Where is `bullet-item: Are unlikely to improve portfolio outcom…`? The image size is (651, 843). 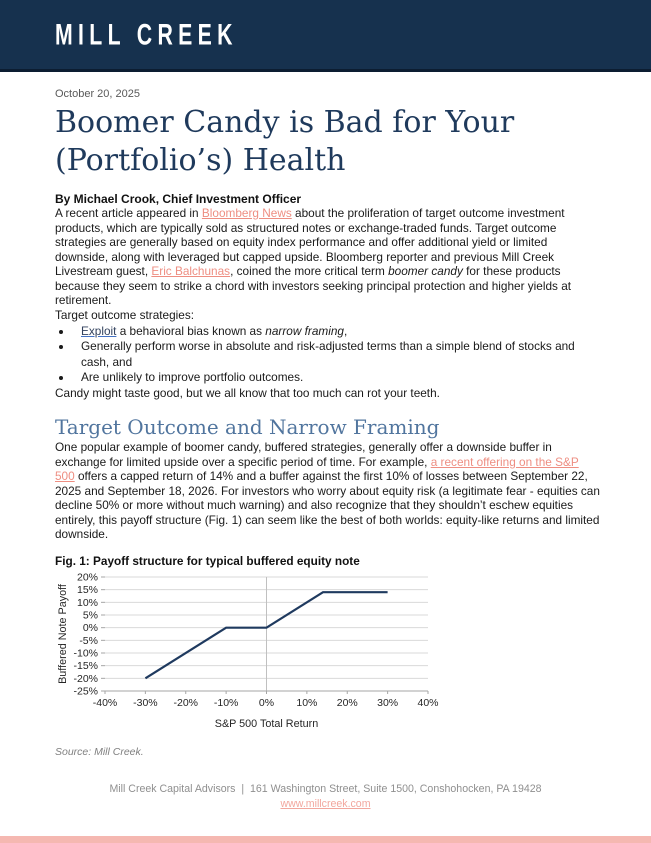
bullet-item: Are unlikely to improve portfolio outcom… is located at coordinates (337, 377).